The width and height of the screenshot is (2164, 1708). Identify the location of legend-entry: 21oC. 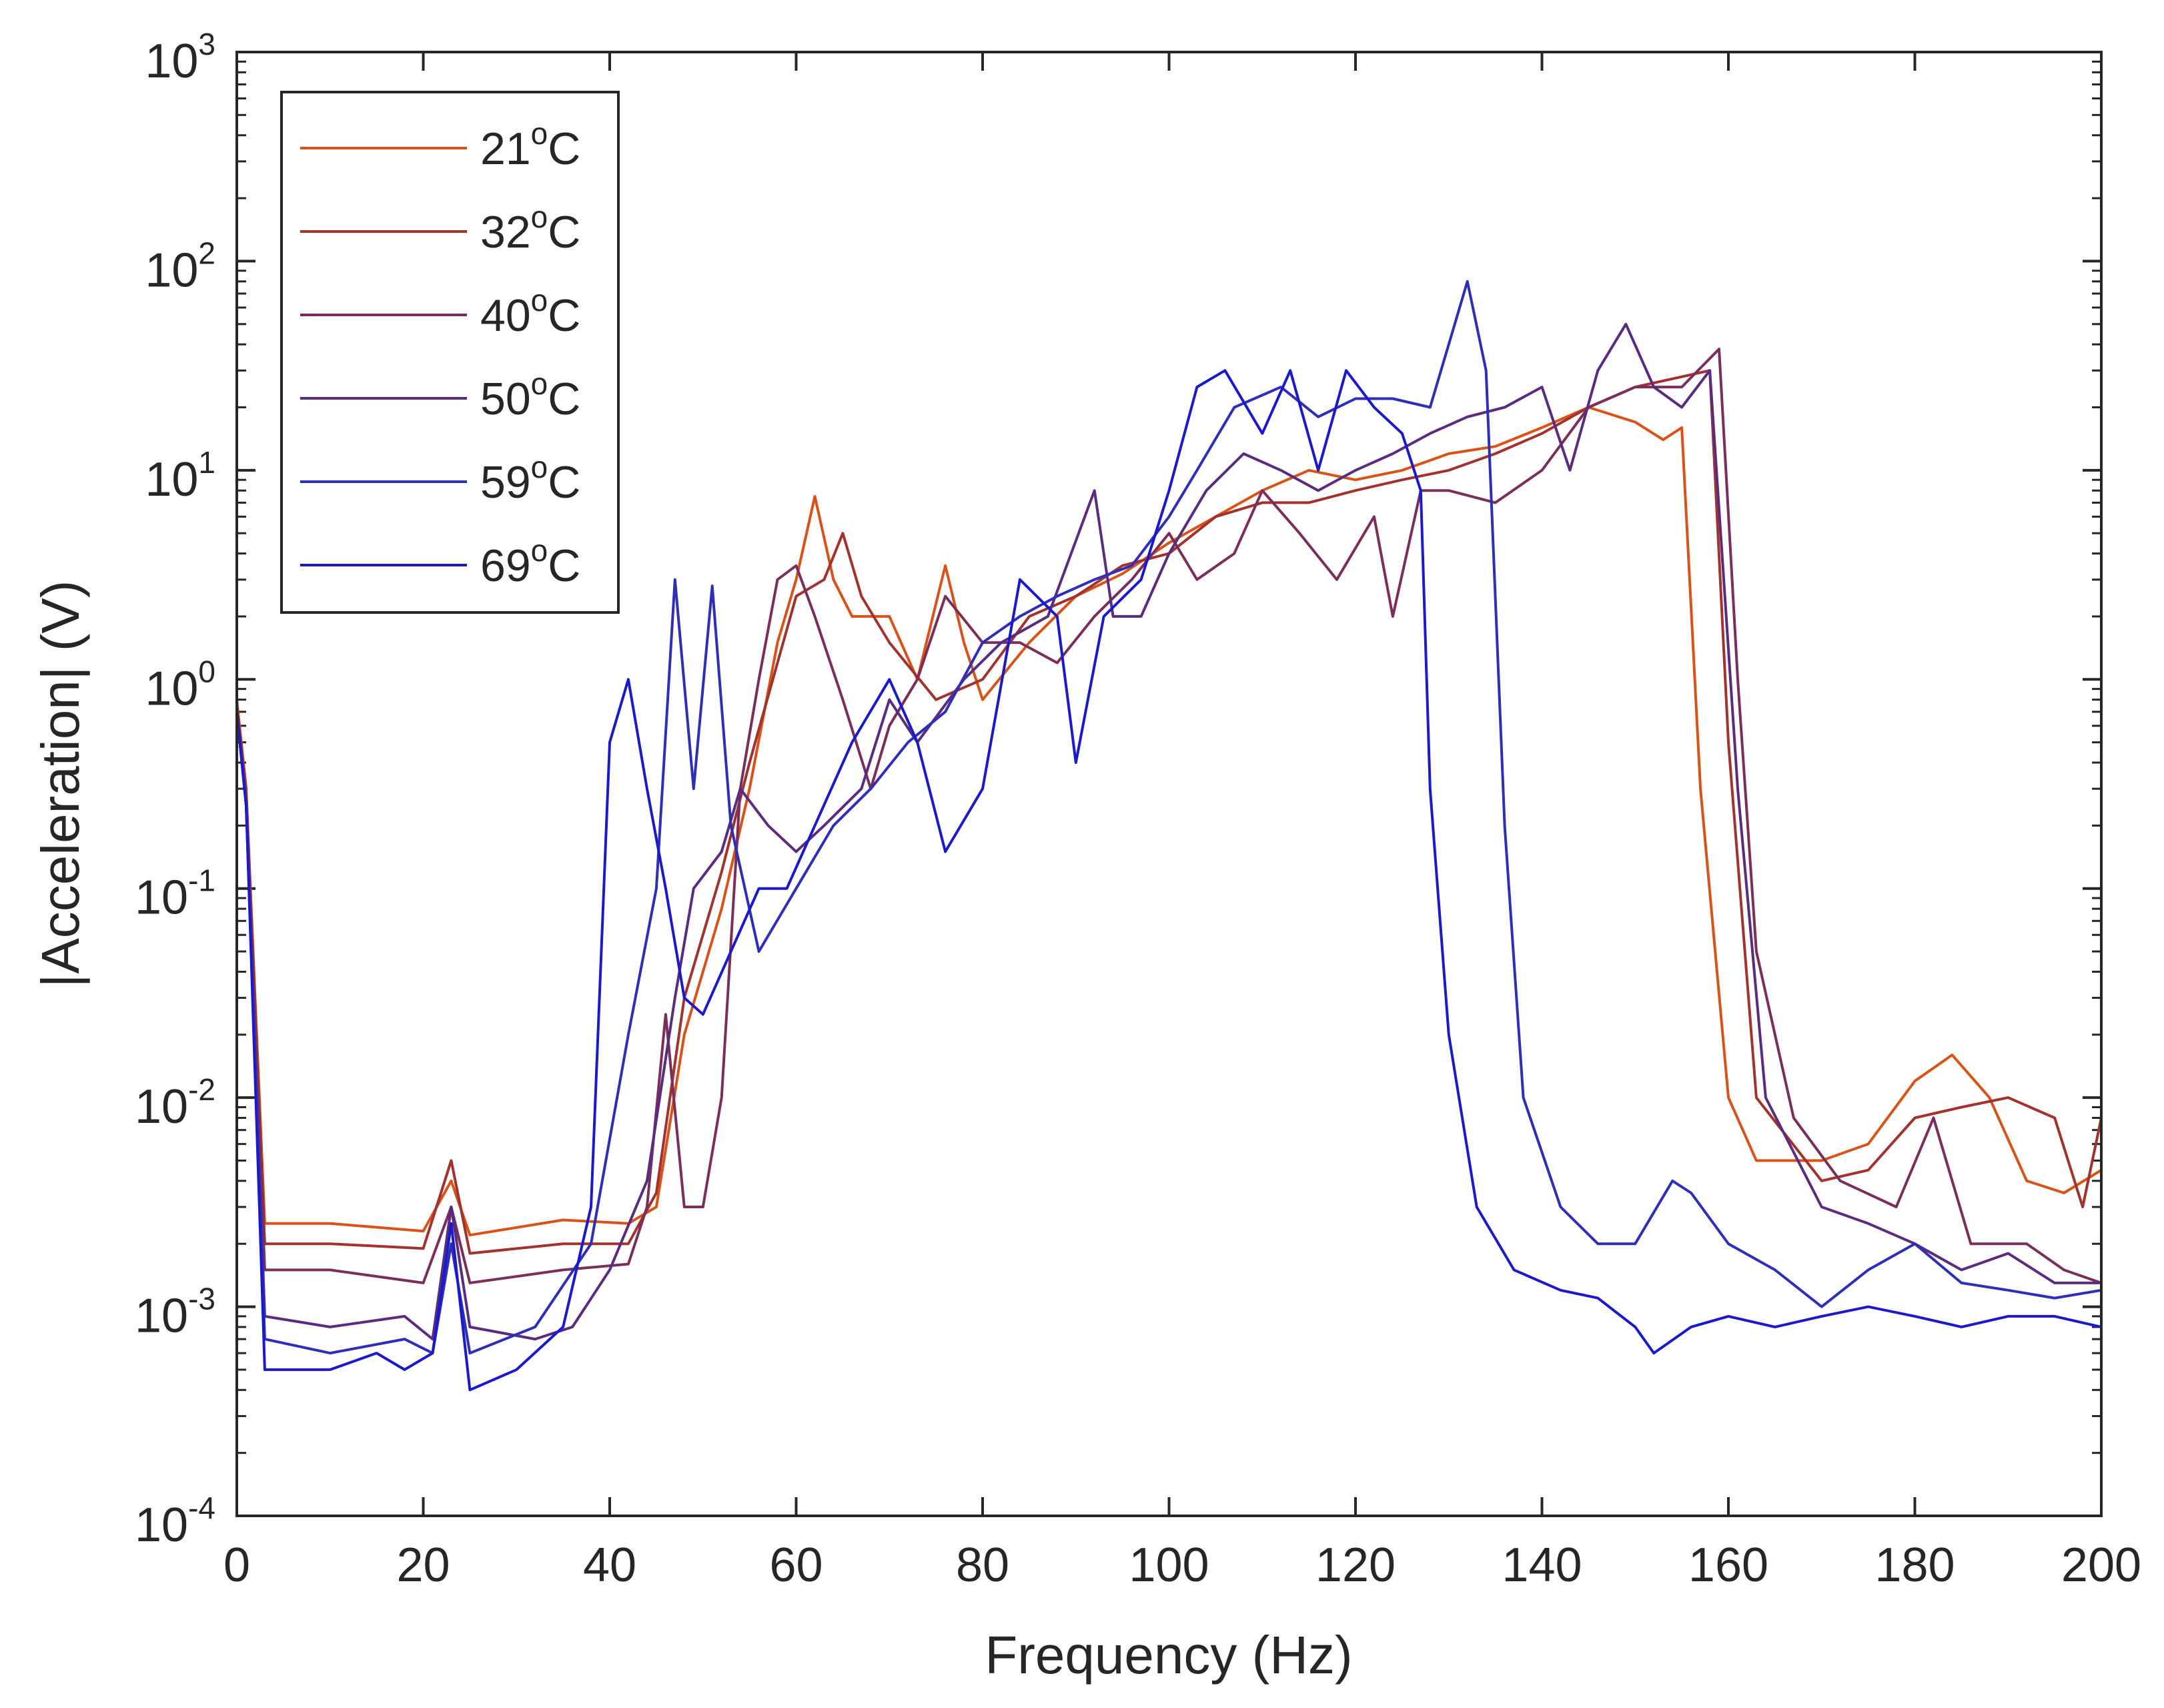
(530, 145).